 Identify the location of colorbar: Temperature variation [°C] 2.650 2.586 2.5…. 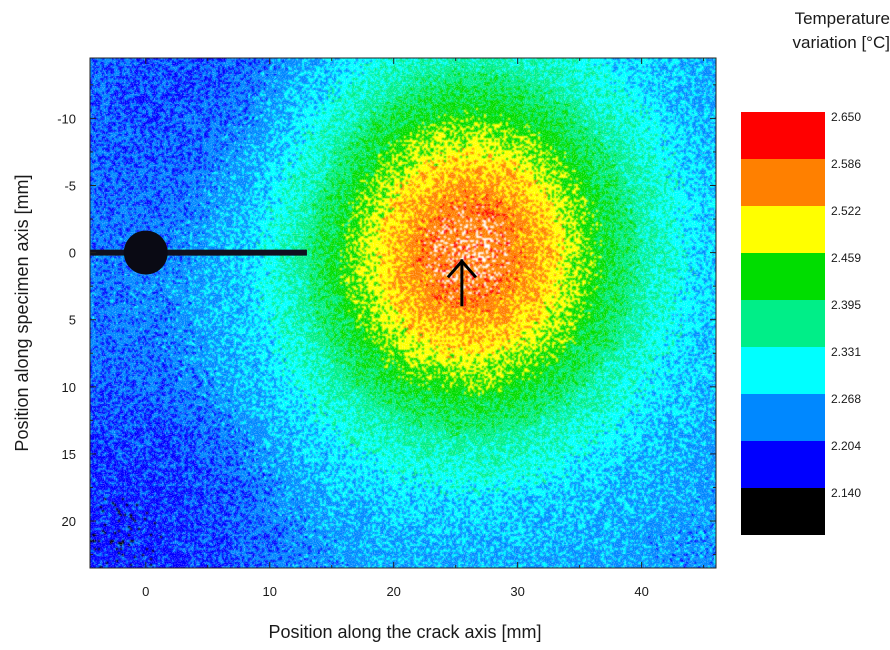
(815, 272).